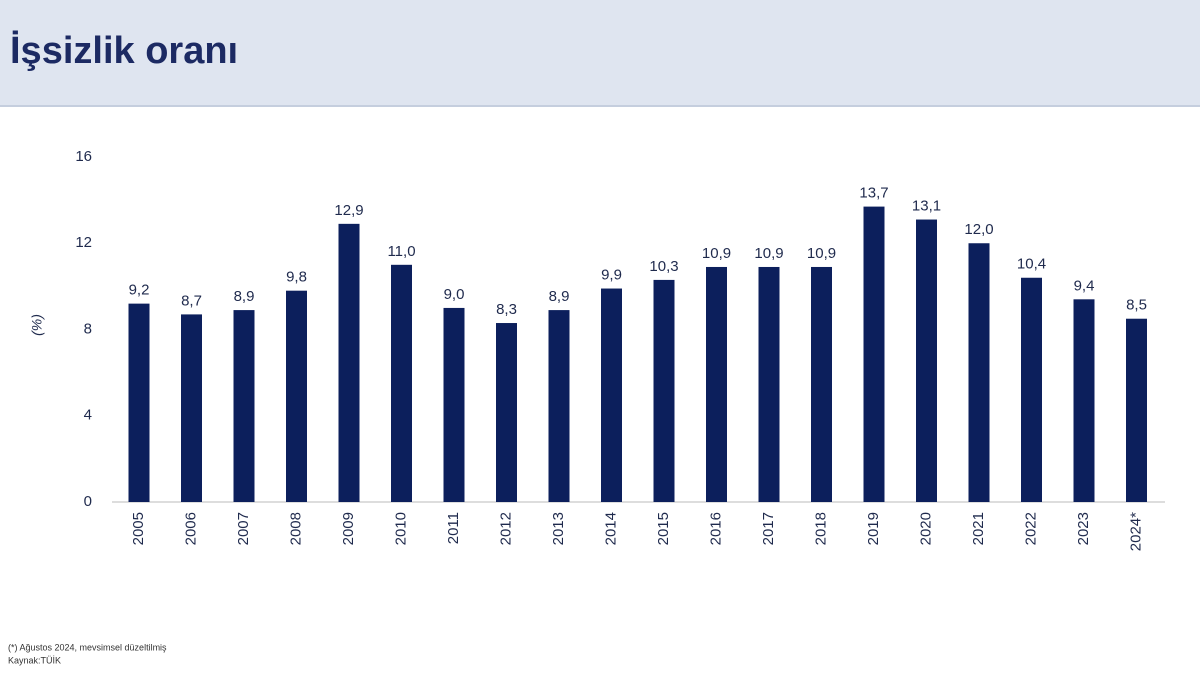 This screenshot has height=675, width=1200. I want to click on x-tick-label: 2022, so click(1030, 528).